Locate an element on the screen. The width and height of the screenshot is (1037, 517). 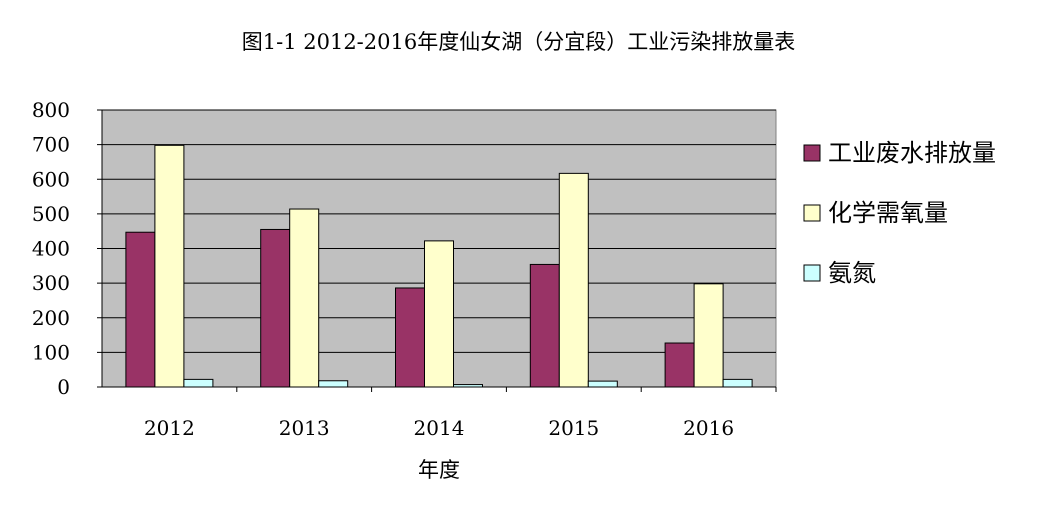
x-tick-label: 2012 is located at coordinates (169, 428).